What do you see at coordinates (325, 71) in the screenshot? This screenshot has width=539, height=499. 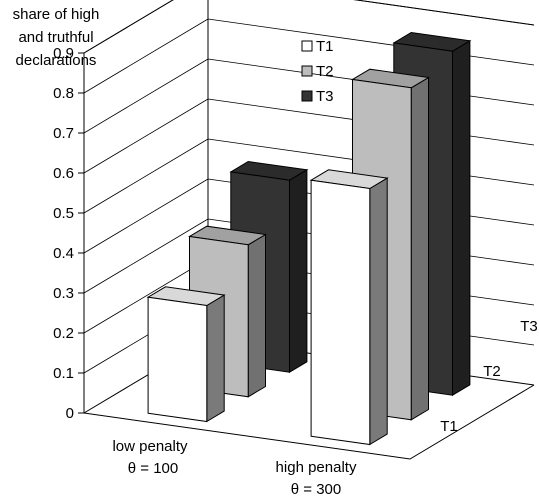 I see `legend-label-t2: T2` at bounding box center [325, 71].